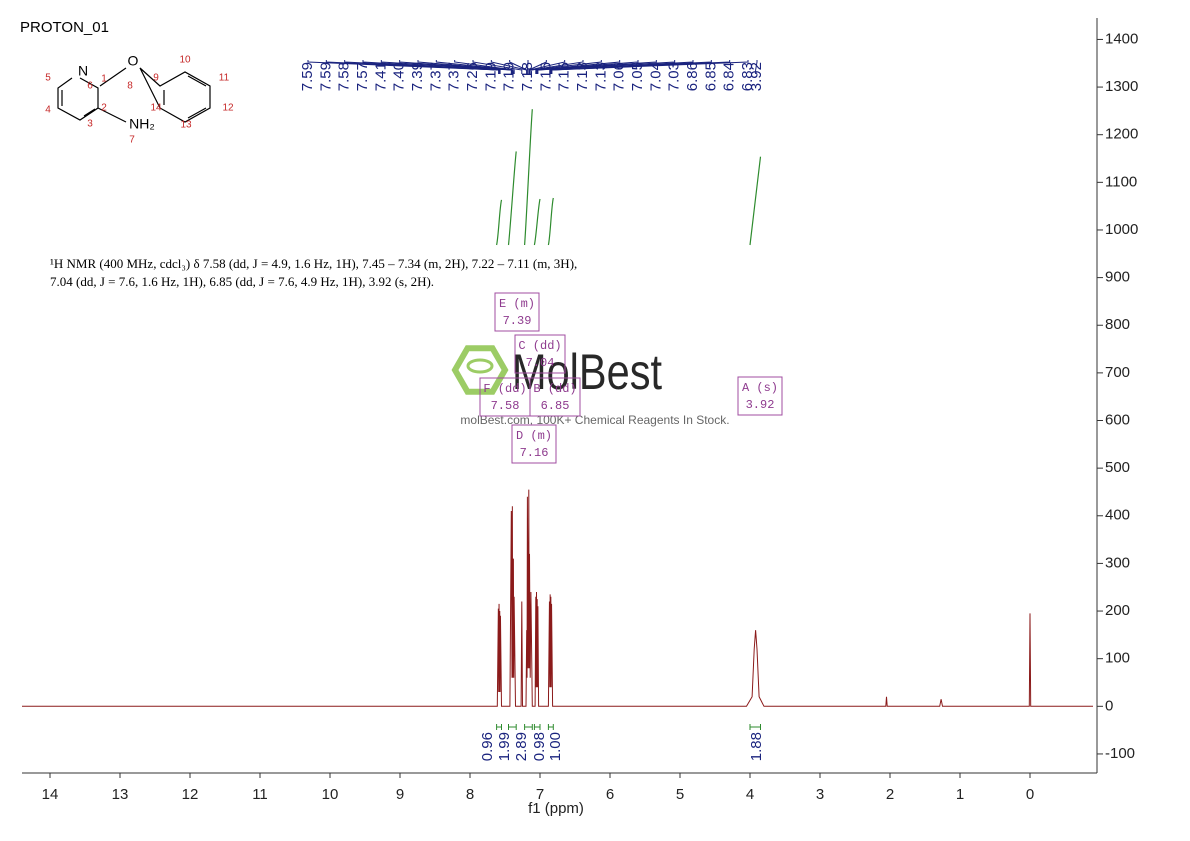 Image resolution: width=1190 pixels, height=841 pixels. What do you see at coordinates (517, 304) in the screenshot?
I see `multiplet-name: E (m)` at bounding box center [517, 304].